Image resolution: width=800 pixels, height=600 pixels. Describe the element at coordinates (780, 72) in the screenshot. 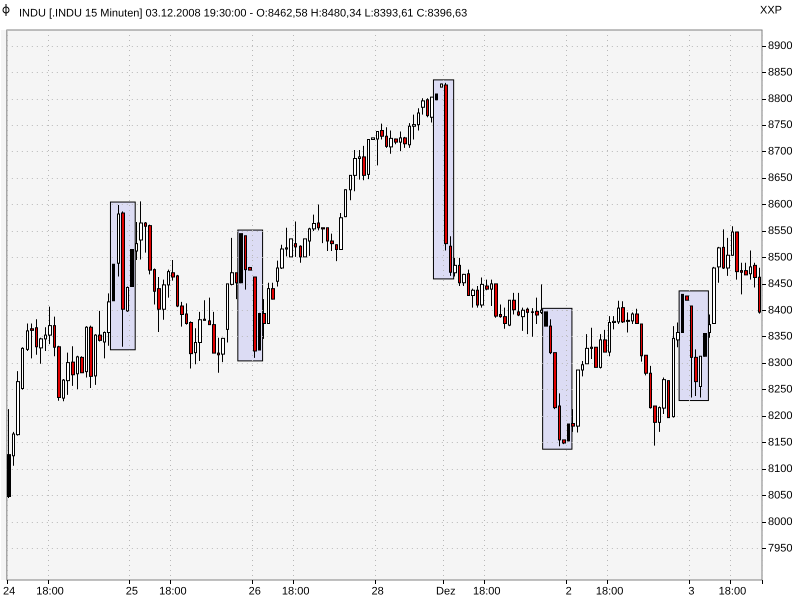

I see `y-tick-label: 8850` at that location.